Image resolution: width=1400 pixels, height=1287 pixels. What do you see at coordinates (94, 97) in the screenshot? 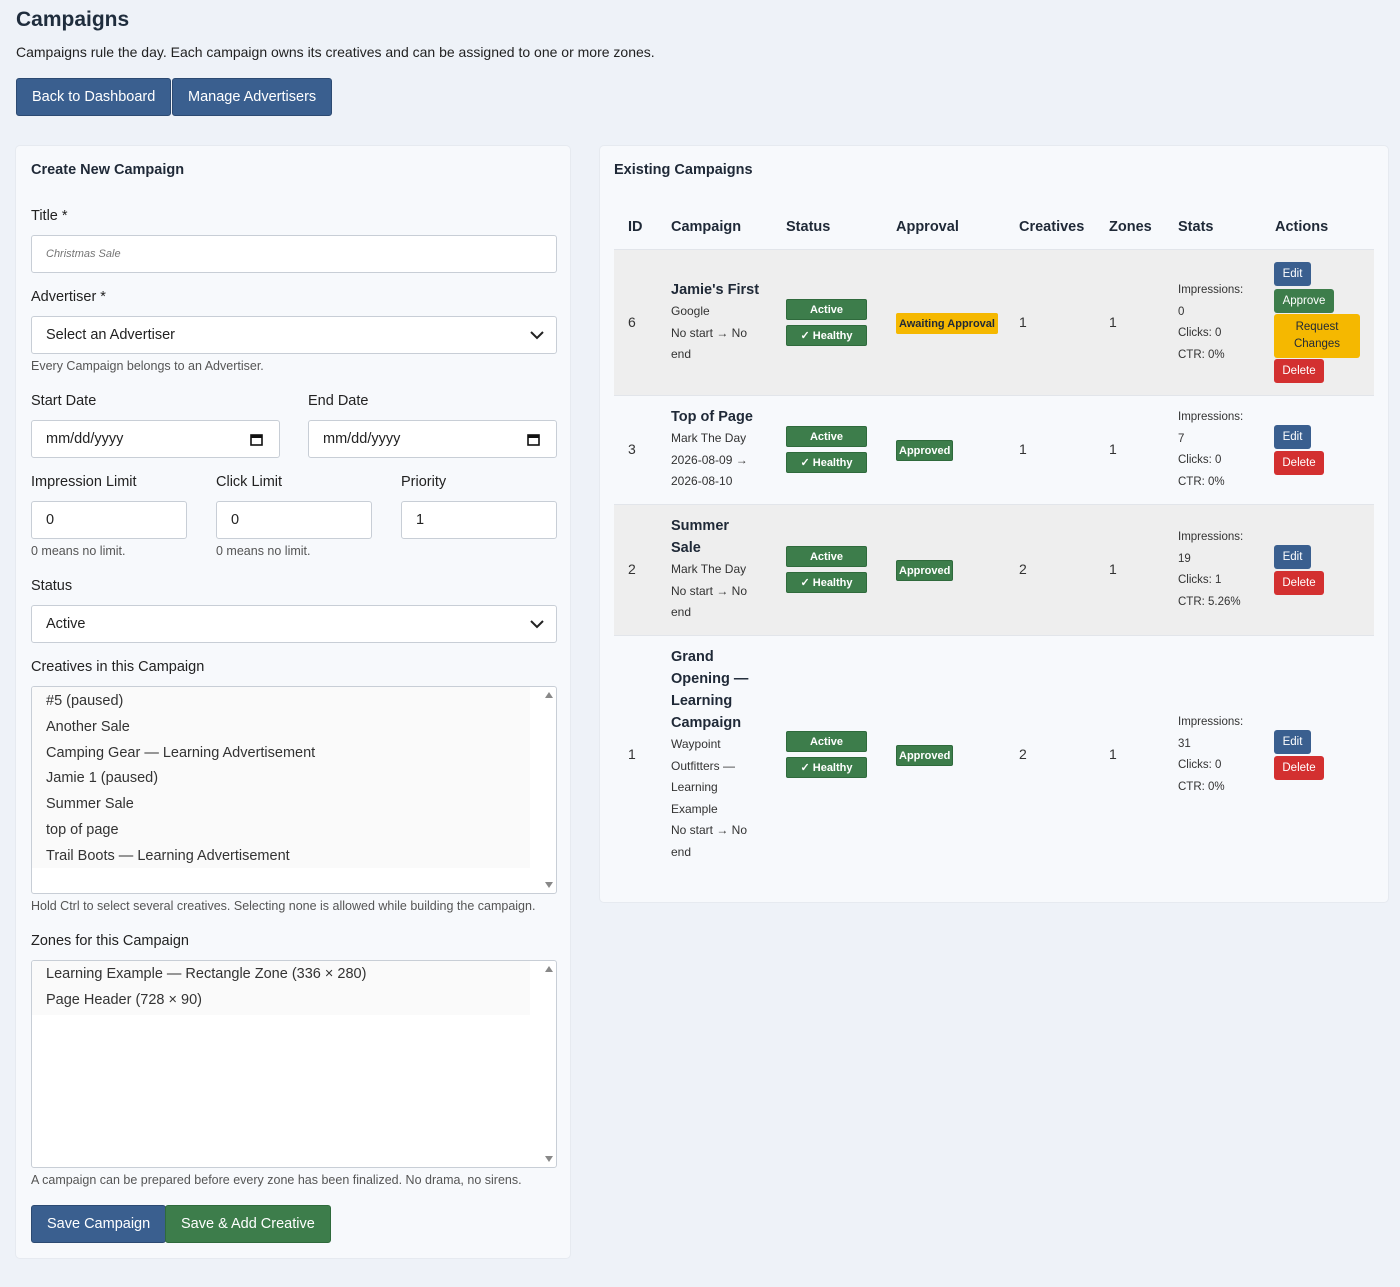
I see `back-to-dashboard-button: Back to Dashboard` at bounding box center [94, 97].